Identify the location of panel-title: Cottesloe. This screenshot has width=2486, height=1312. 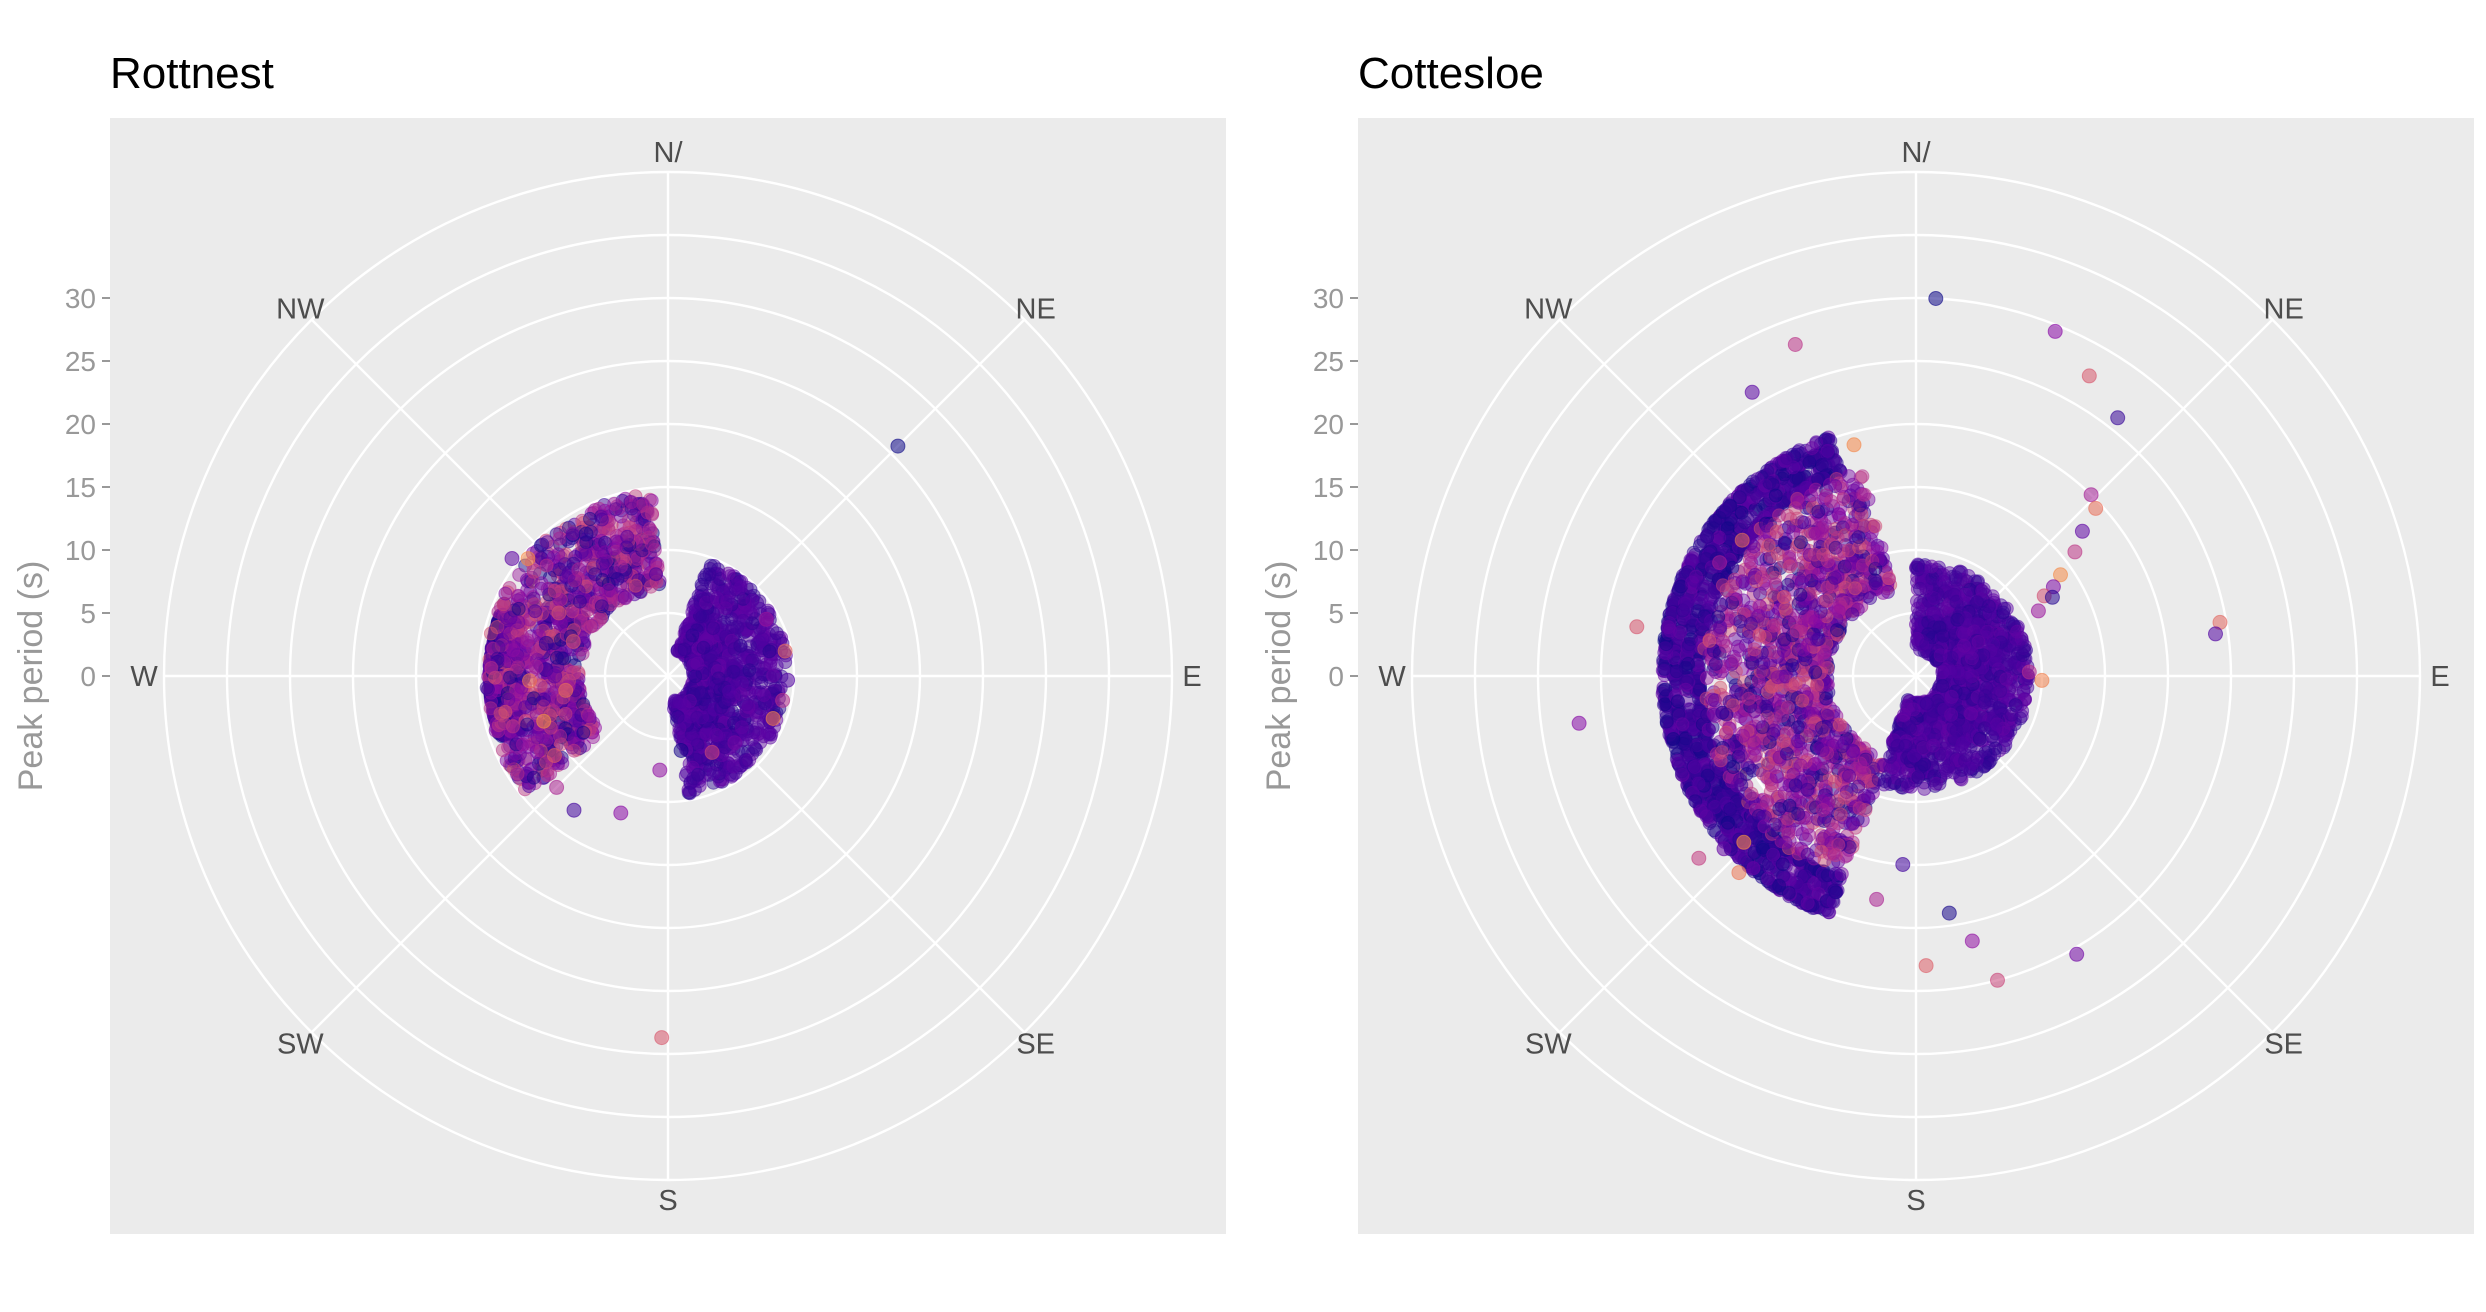
(1451, 73).